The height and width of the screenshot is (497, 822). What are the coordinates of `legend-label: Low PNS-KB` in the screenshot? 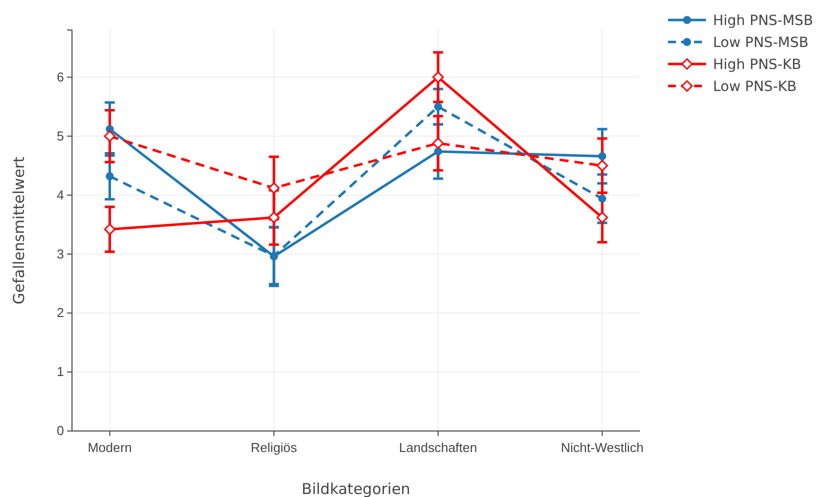 It's located at (755, 87).